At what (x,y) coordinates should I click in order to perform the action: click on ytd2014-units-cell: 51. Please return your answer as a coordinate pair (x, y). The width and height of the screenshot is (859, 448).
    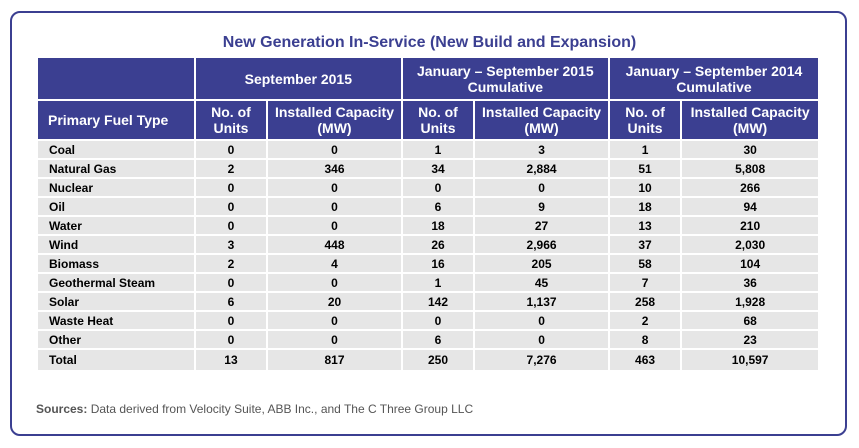
    Looking at the image, I should click on (645, 168).